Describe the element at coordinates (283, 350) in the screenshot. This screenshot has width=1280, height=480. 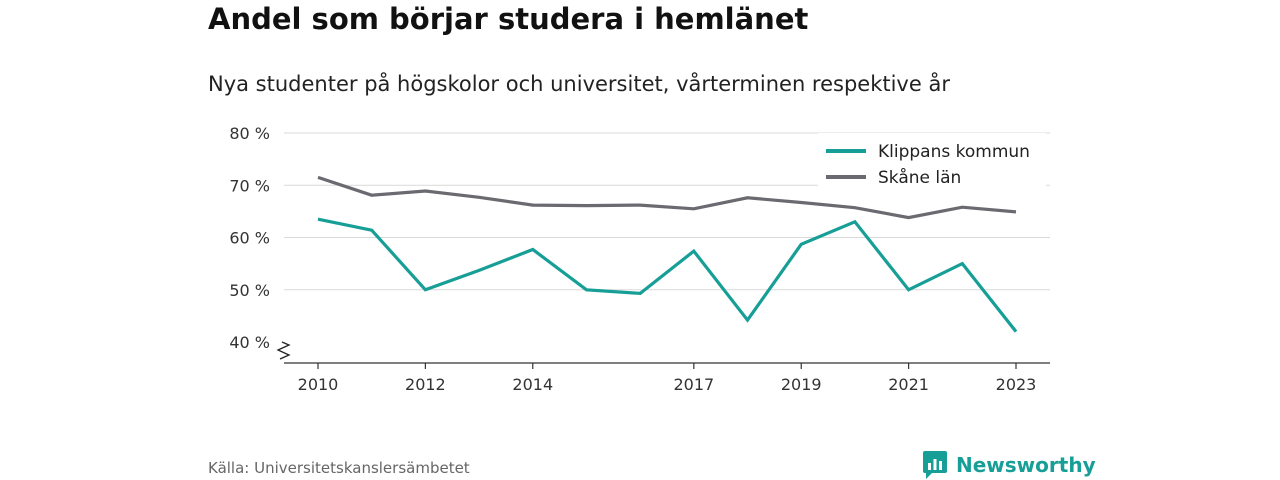
I see `axis-break-marker` at that location.